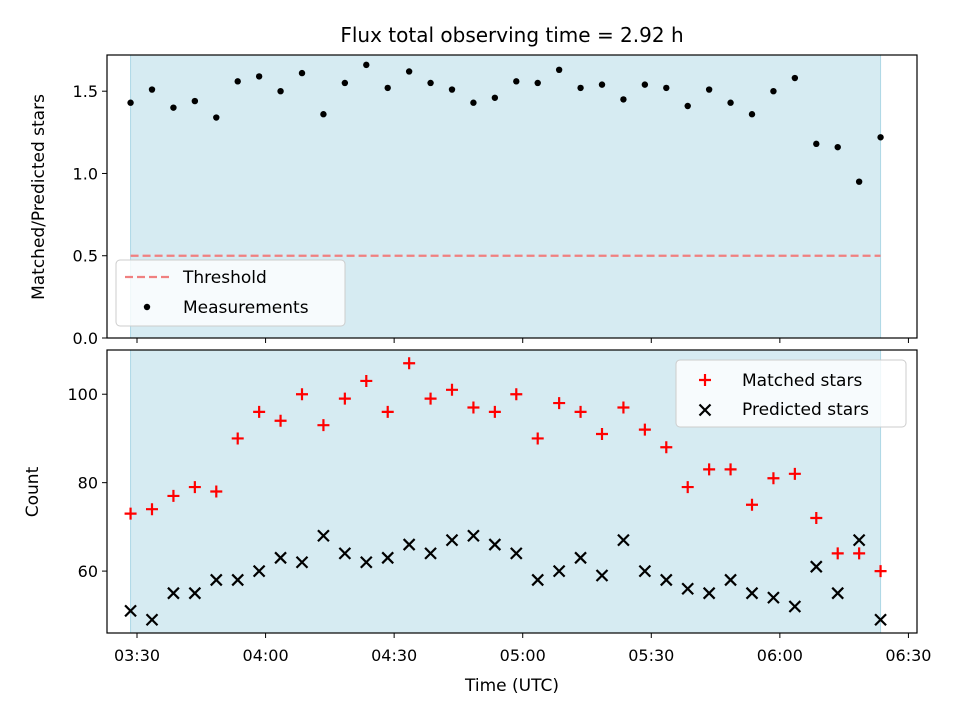 The image size is (960, 720). I want to click on legend-threshold-label: Threshold, so click(224, 278).